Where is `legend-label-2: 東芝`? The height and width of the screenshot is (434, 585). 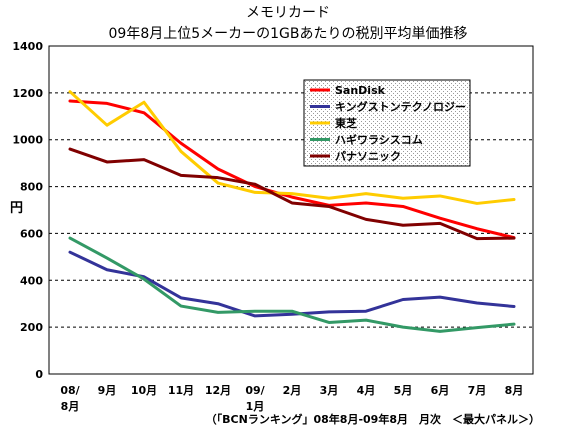 legend-label-2: 東芝 is located at coordinates (346, 123).